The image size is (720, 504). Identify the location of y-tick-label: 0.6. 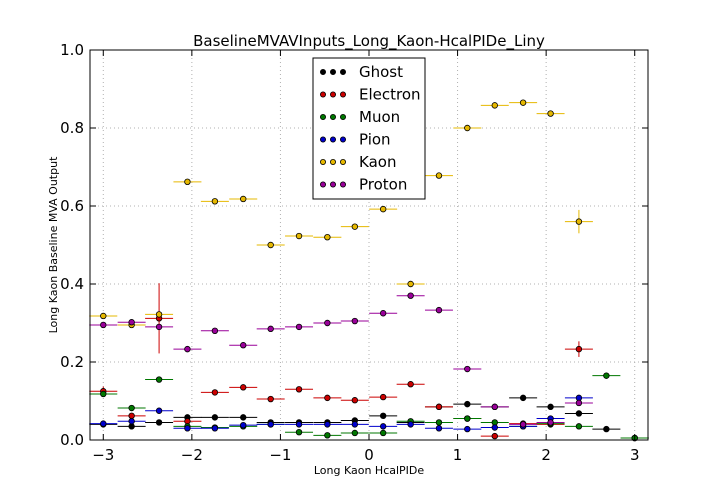
(72, 206).